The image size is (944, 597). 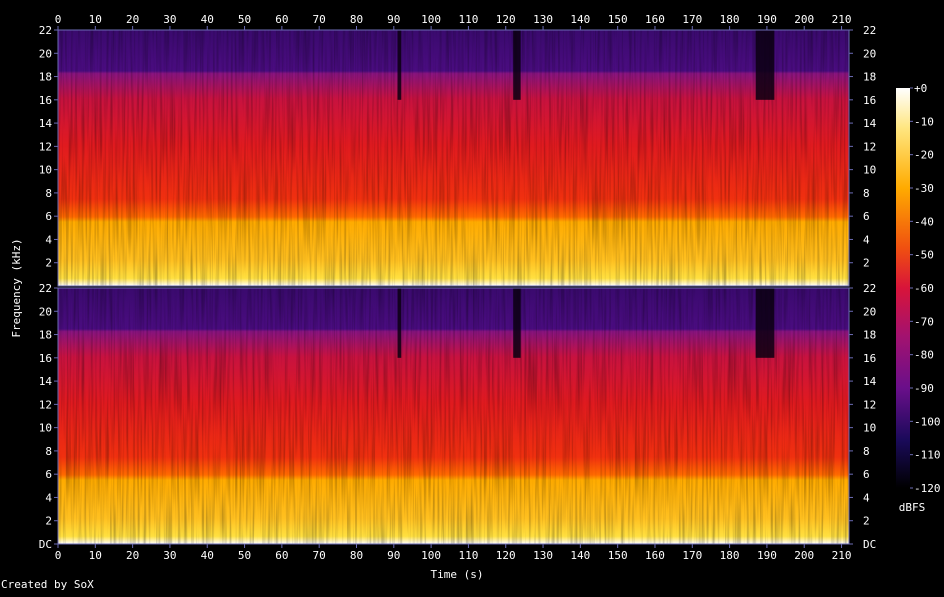 I want to click on y-tick-label-left: DC, so click(x=45, y=544).